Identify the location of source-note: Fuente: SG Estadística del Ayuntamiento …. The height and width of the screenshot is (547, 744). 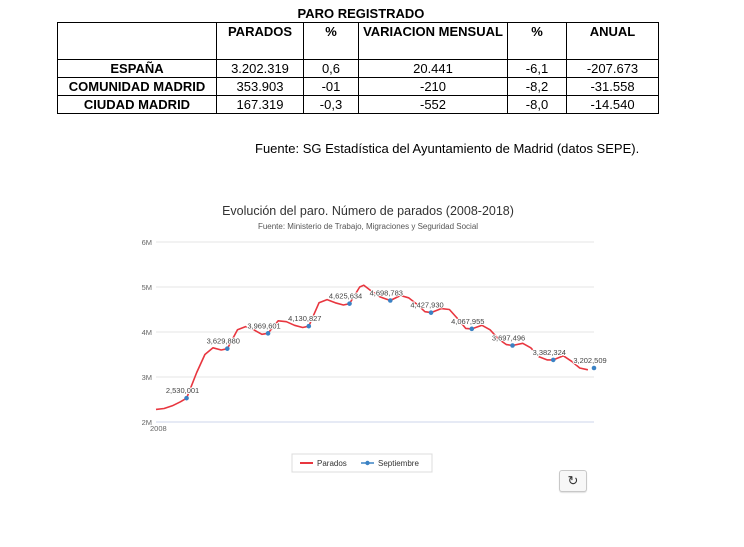
(447, 148).